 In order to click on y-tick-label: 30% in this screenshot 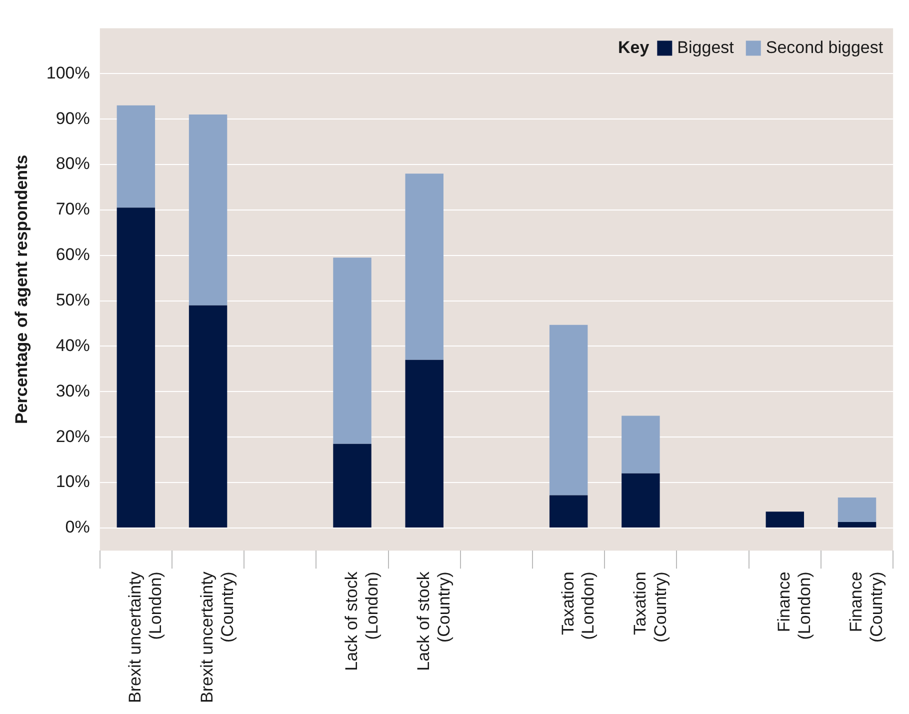, I will do `click(73, 390)`.